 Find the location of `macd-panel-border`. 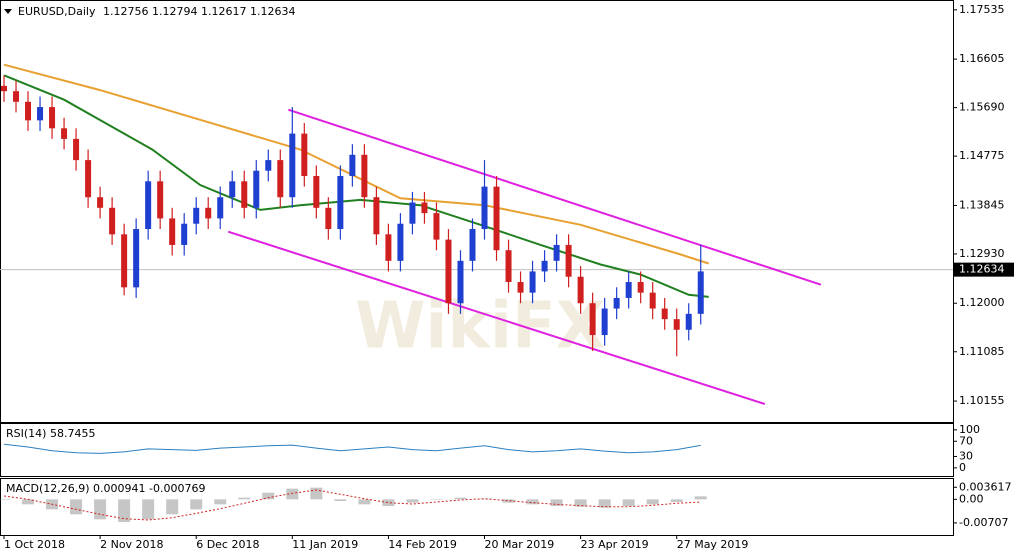

macd-panel-border is located at coordinates (477, 507).